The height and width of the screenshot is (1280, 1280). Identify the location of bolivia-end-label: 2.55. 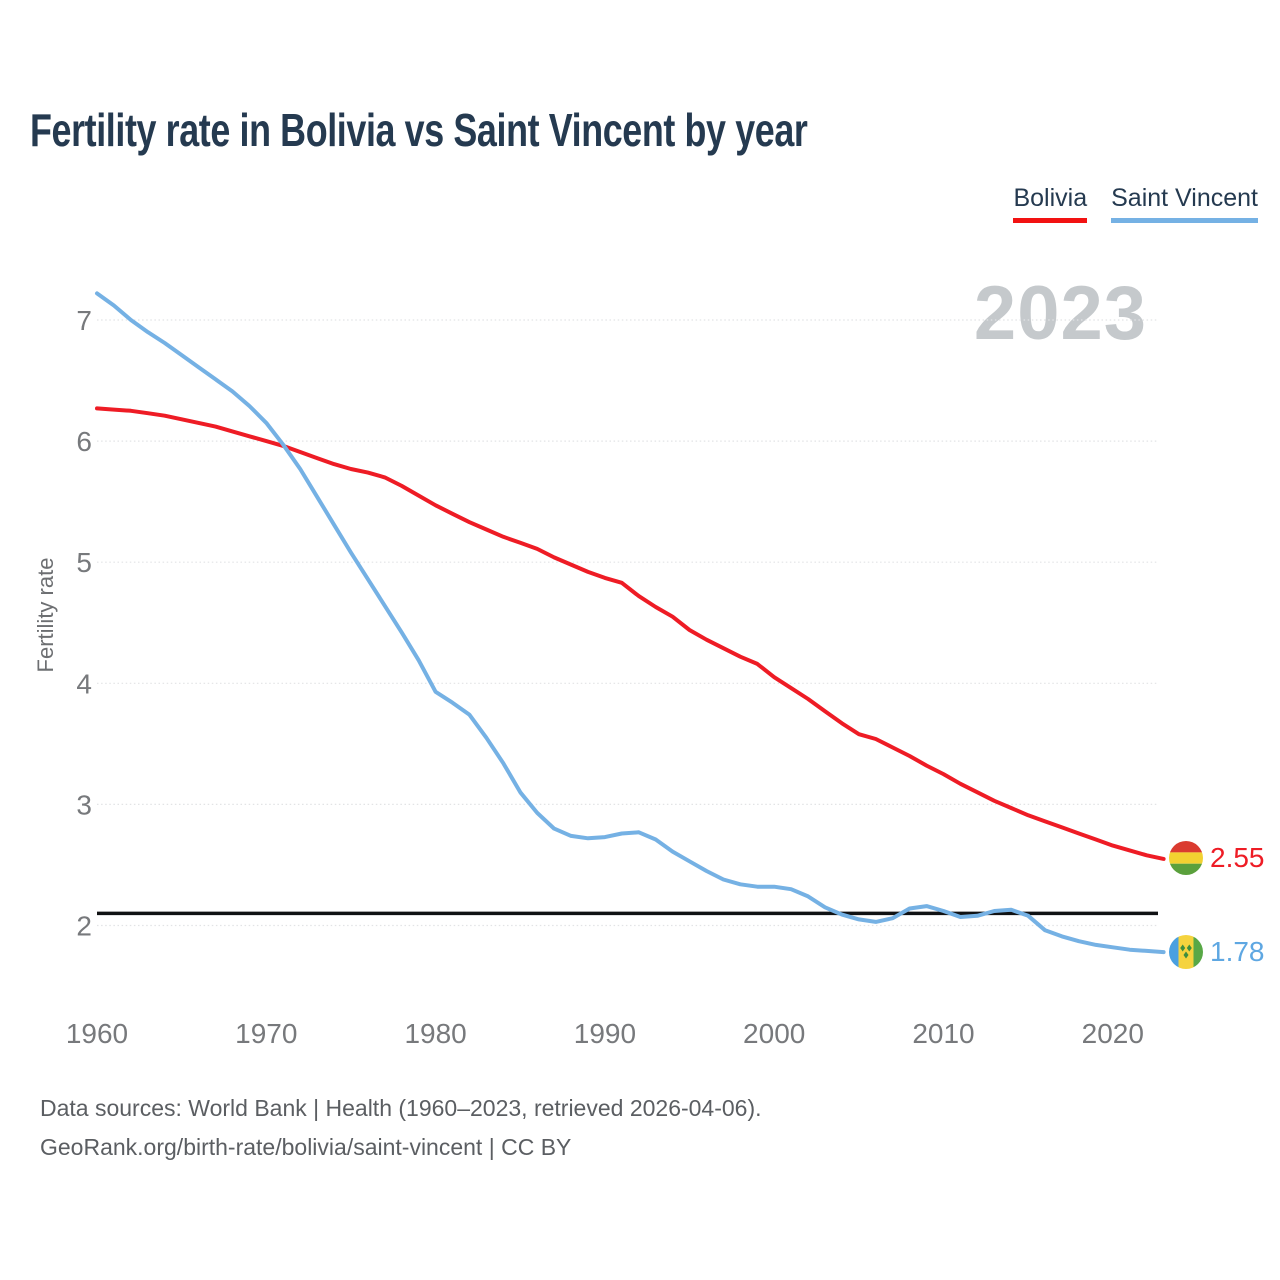
(1217, 858).